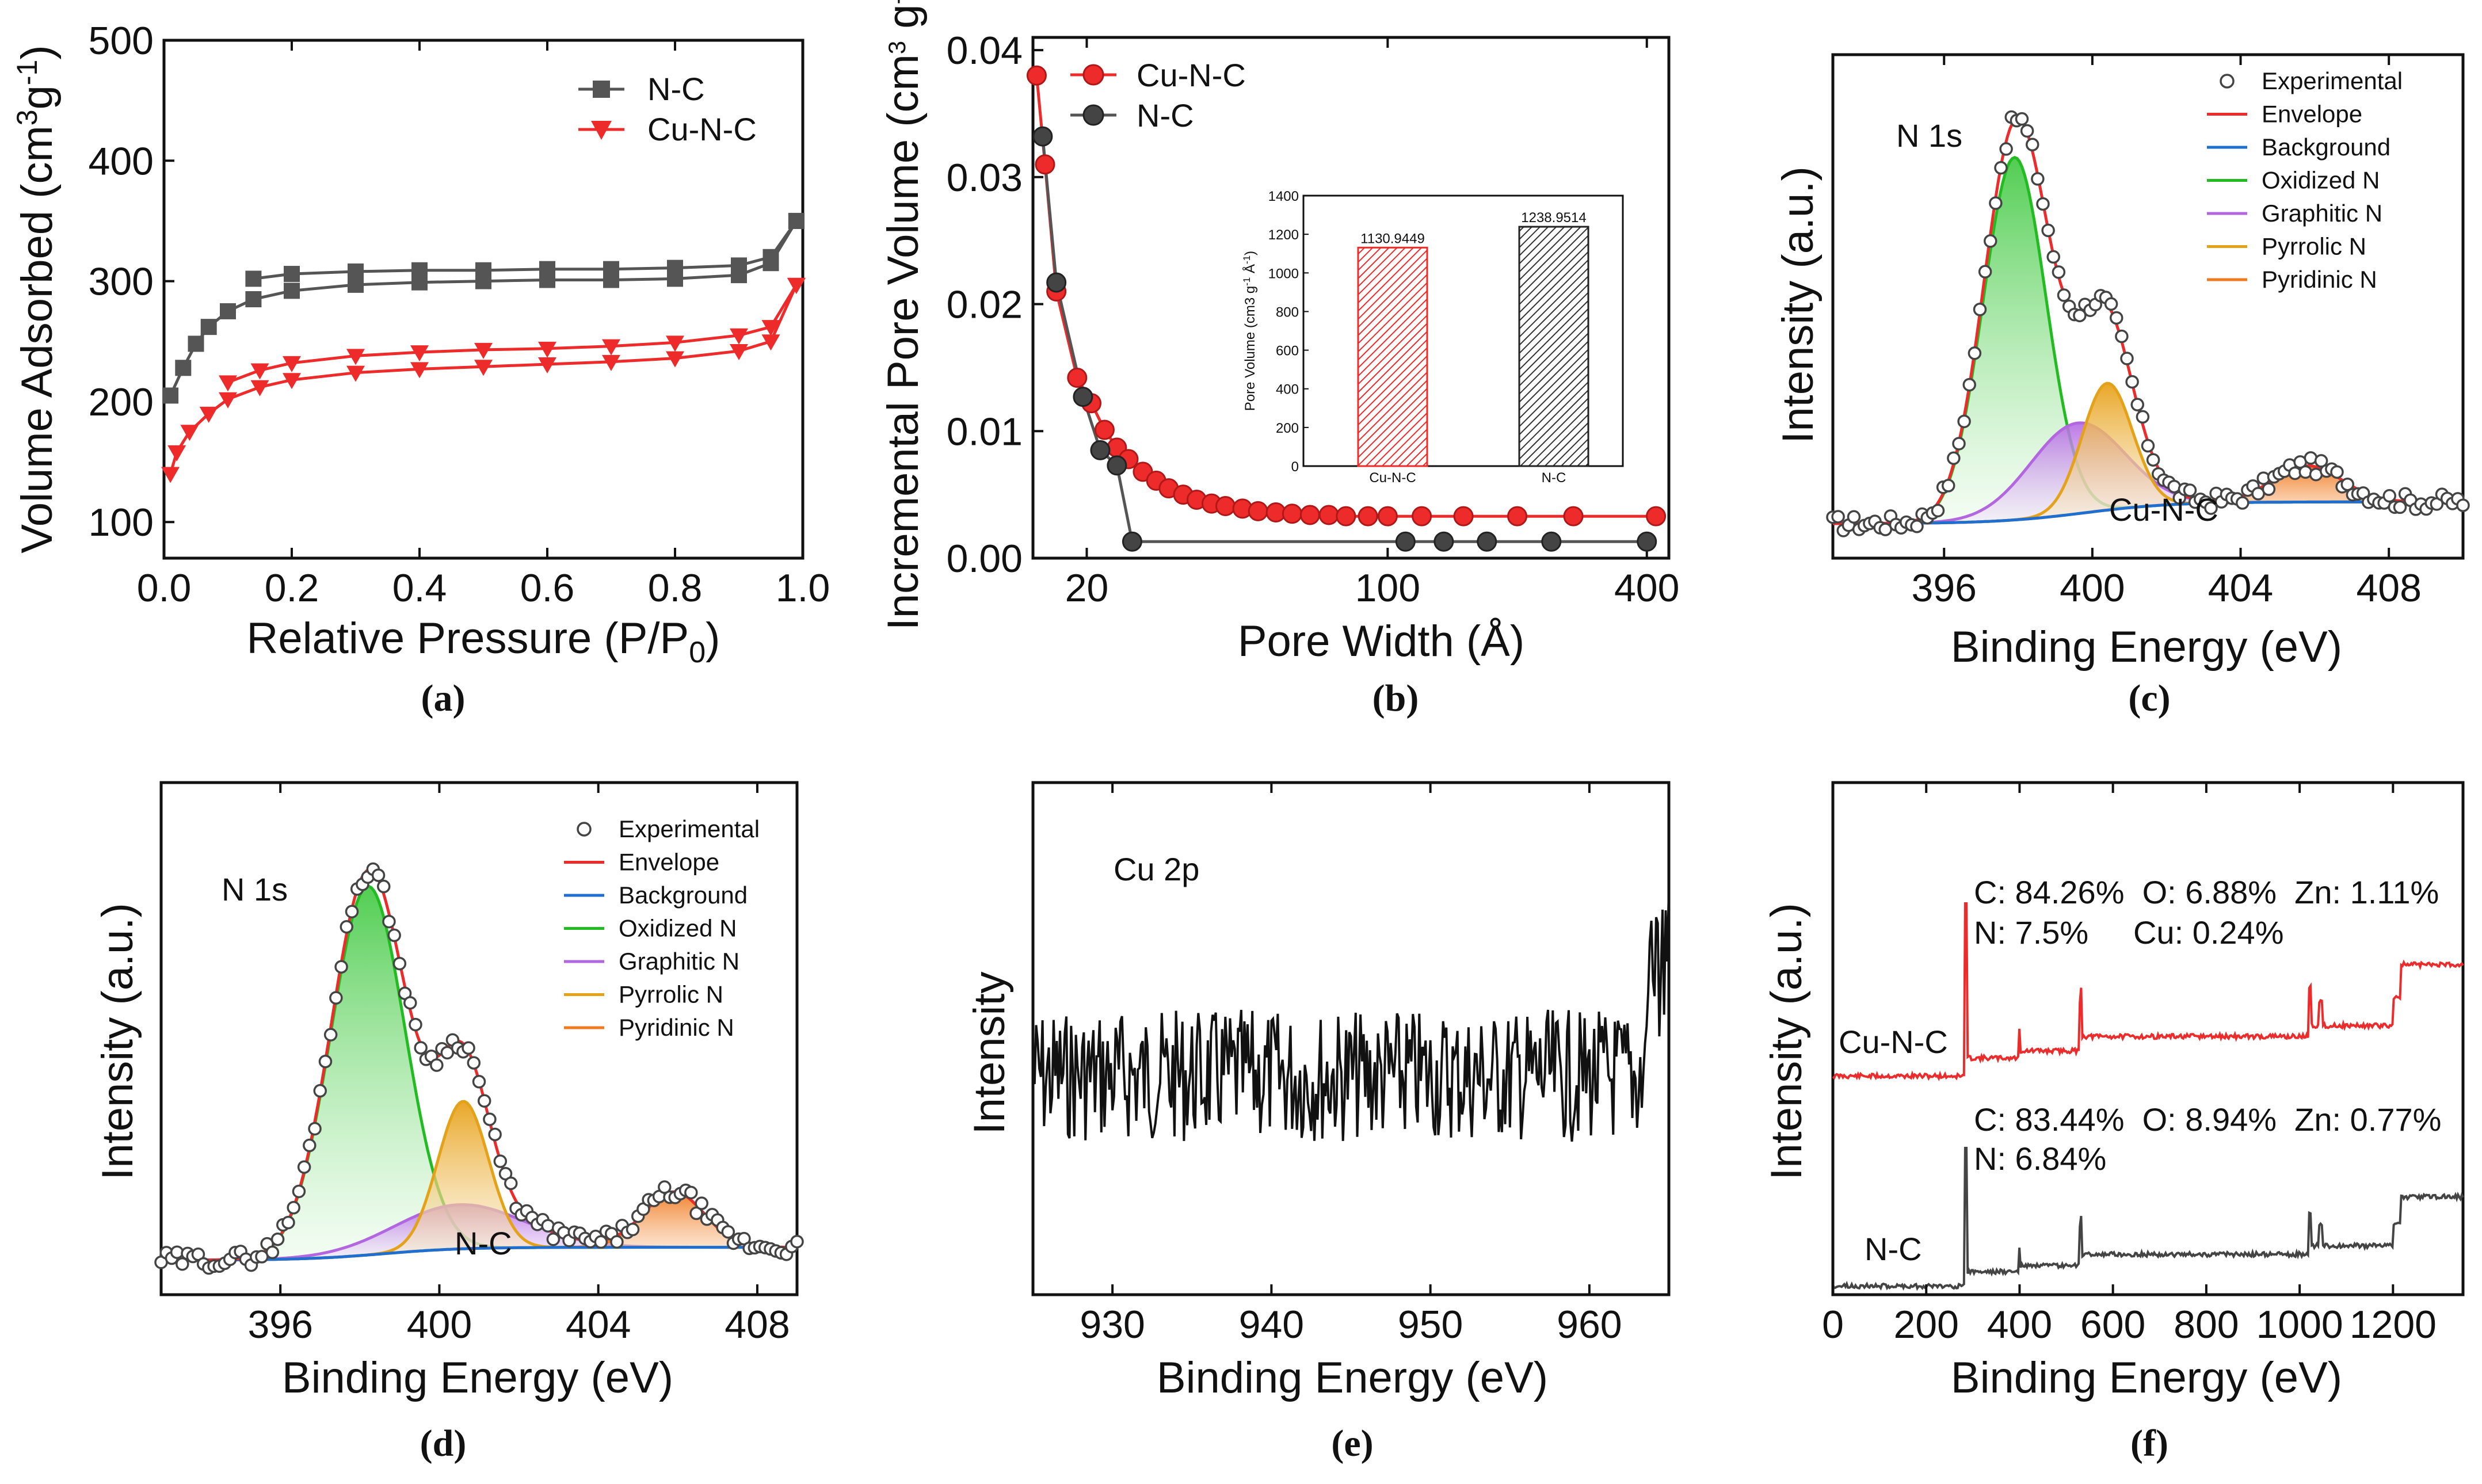 This screenshot has height=1484, width=2482. I want to click on peak-title-c: N 1s, so click(1929, 135).